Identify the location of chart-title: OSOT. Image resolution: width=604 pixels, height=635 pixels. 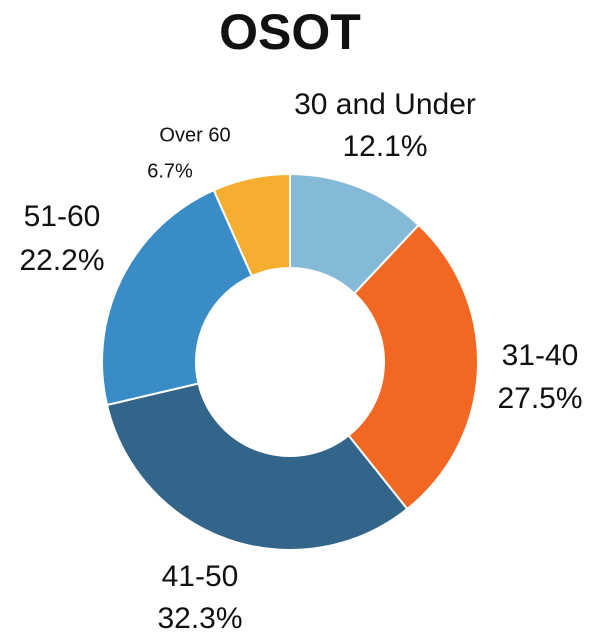
(290, 32).